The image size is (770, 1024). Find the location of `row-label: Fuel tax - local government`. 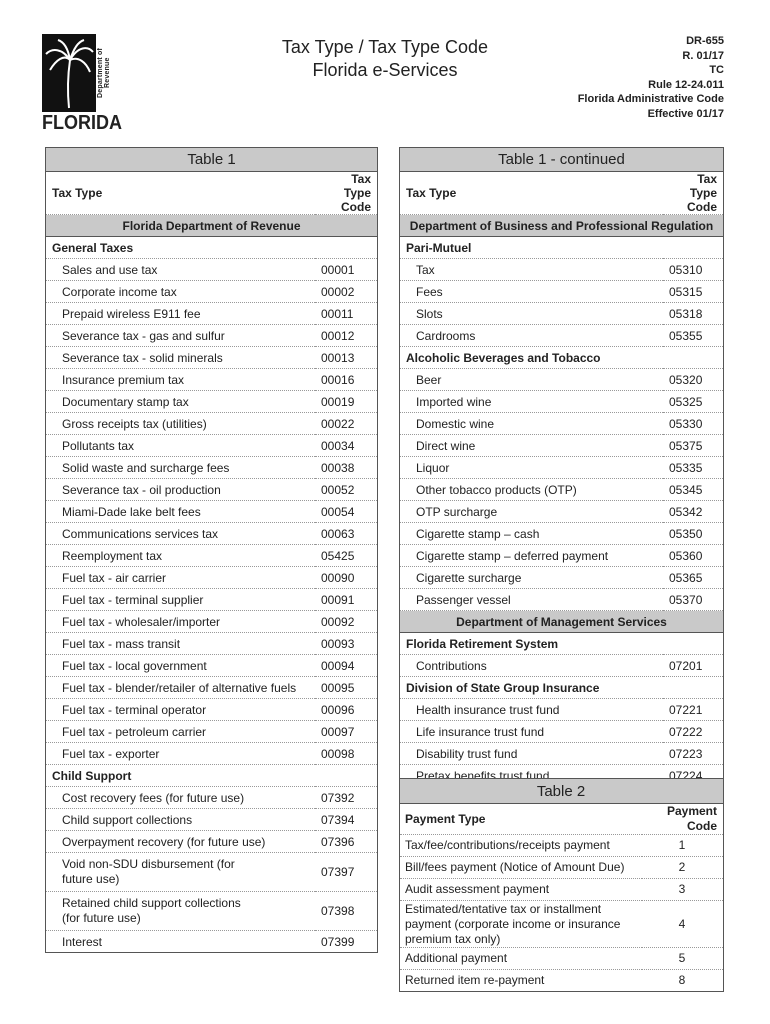

row-label: Fuel tax - local government is located at coordinates (180, 665).